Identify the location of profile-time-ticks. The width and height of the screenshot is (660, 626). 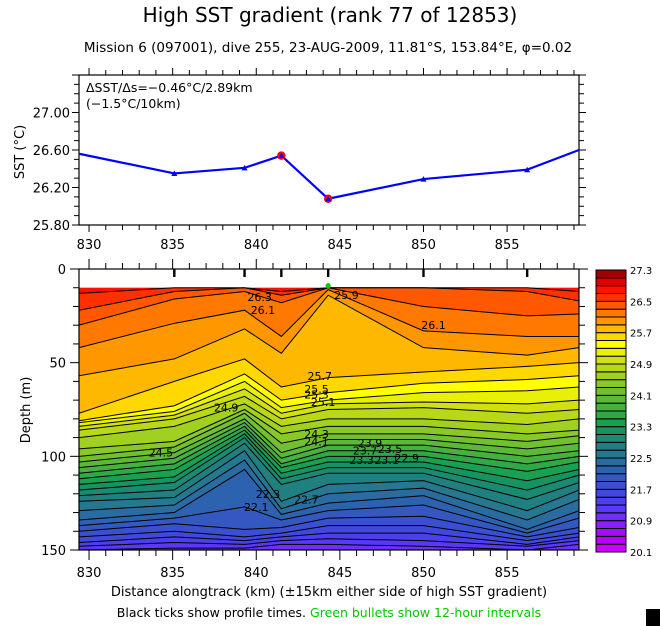
(351, 279).